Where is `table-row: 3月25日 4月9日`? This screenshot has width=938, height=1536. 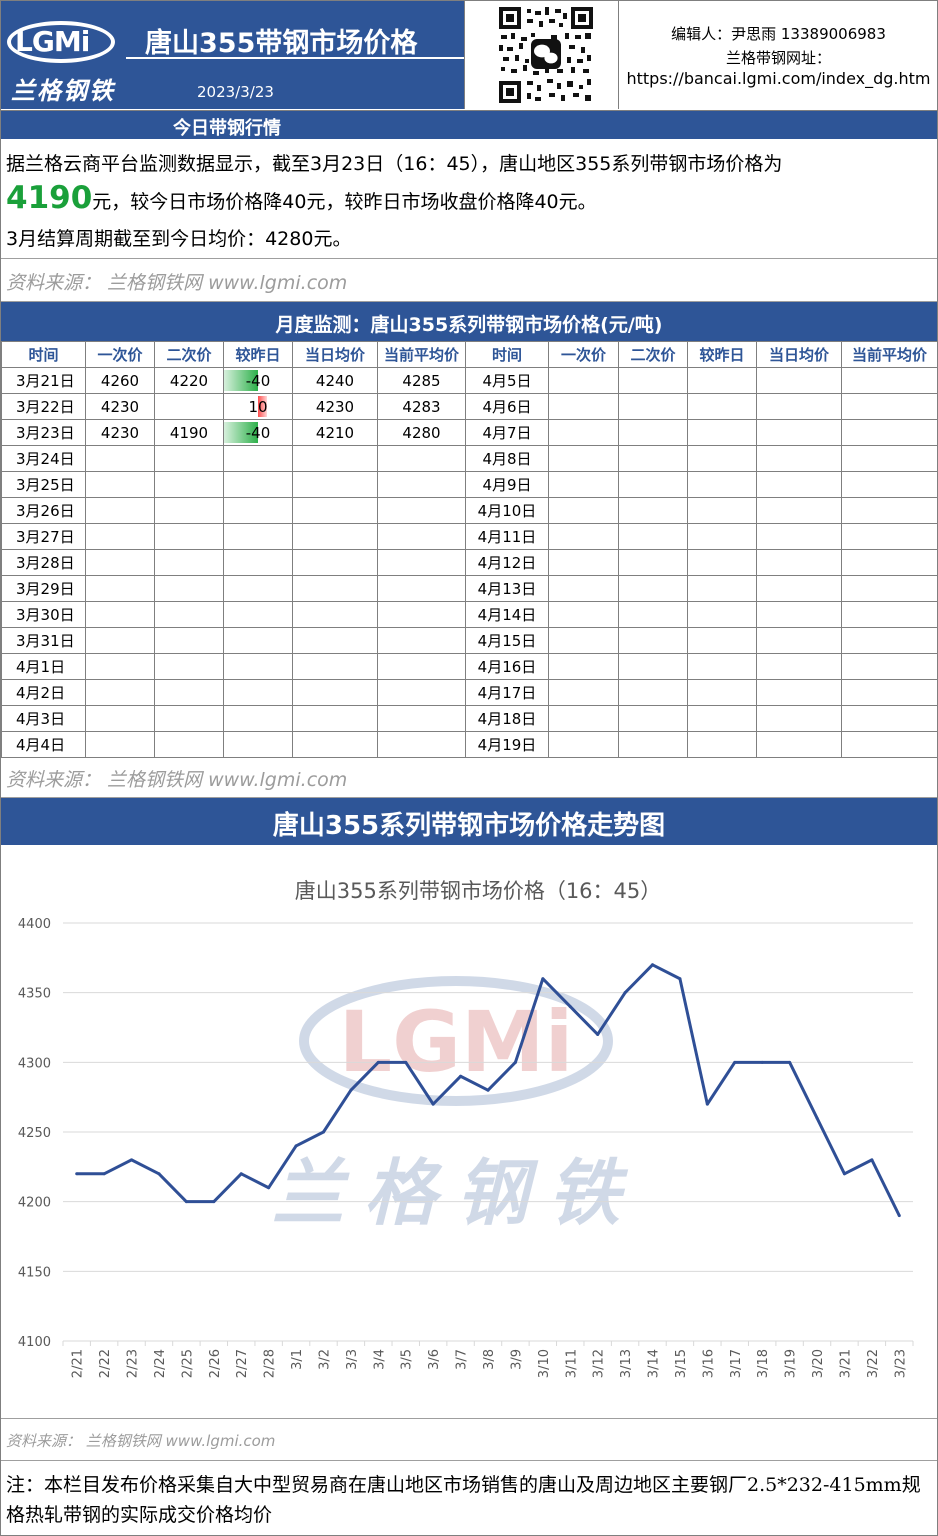 table-row: 3月25日 4月9日 is located at coordinates (469, 484).